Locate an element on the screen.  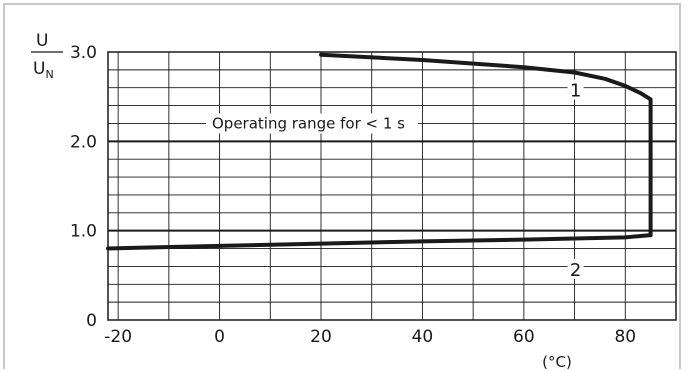
series-label-1: 1 is located at coordinates (575, 91).